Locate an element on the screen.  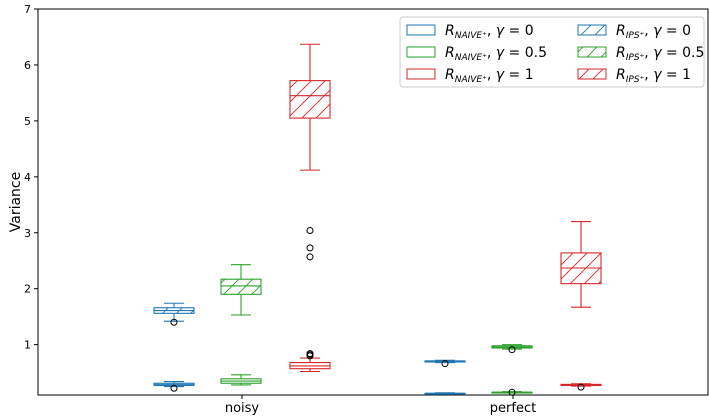
y-tick-label: 3 is located at coordinates (27, 233).